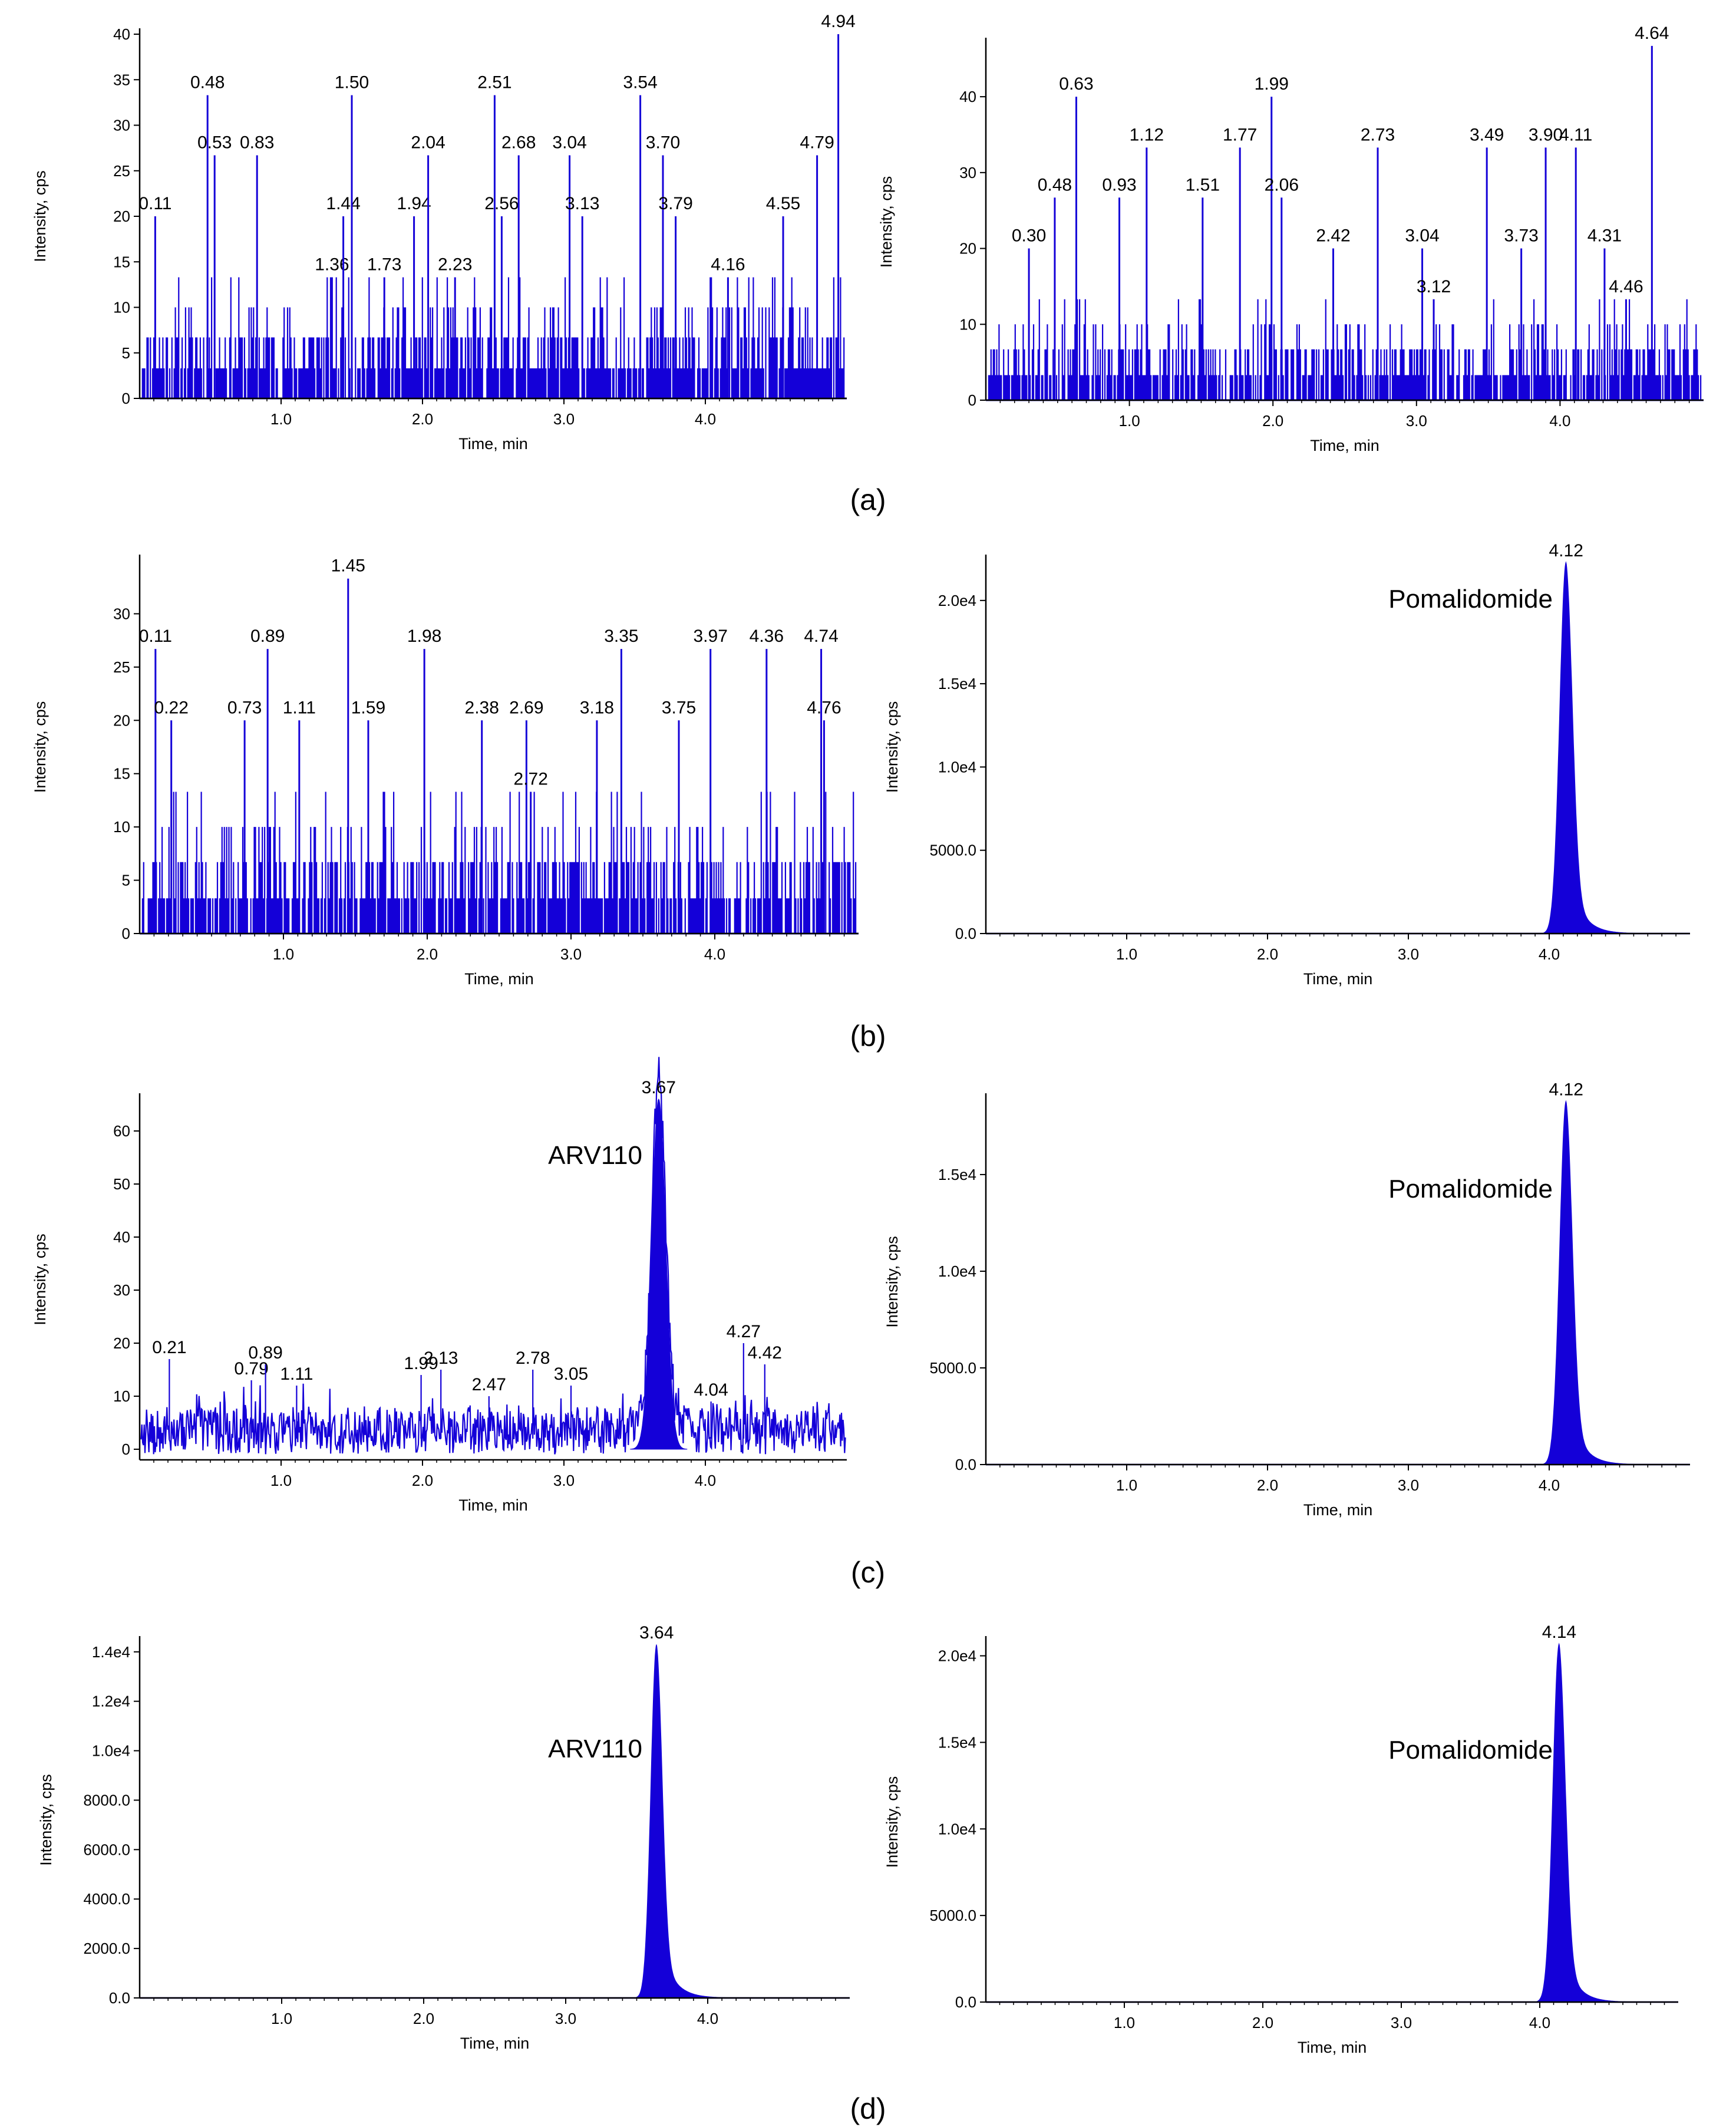 The image size is (1736, 2127). What do you see at coordinates (169, 1347) in the screenshot?
I see `peak-label: 0.21` at bounding box center [169, 1347].